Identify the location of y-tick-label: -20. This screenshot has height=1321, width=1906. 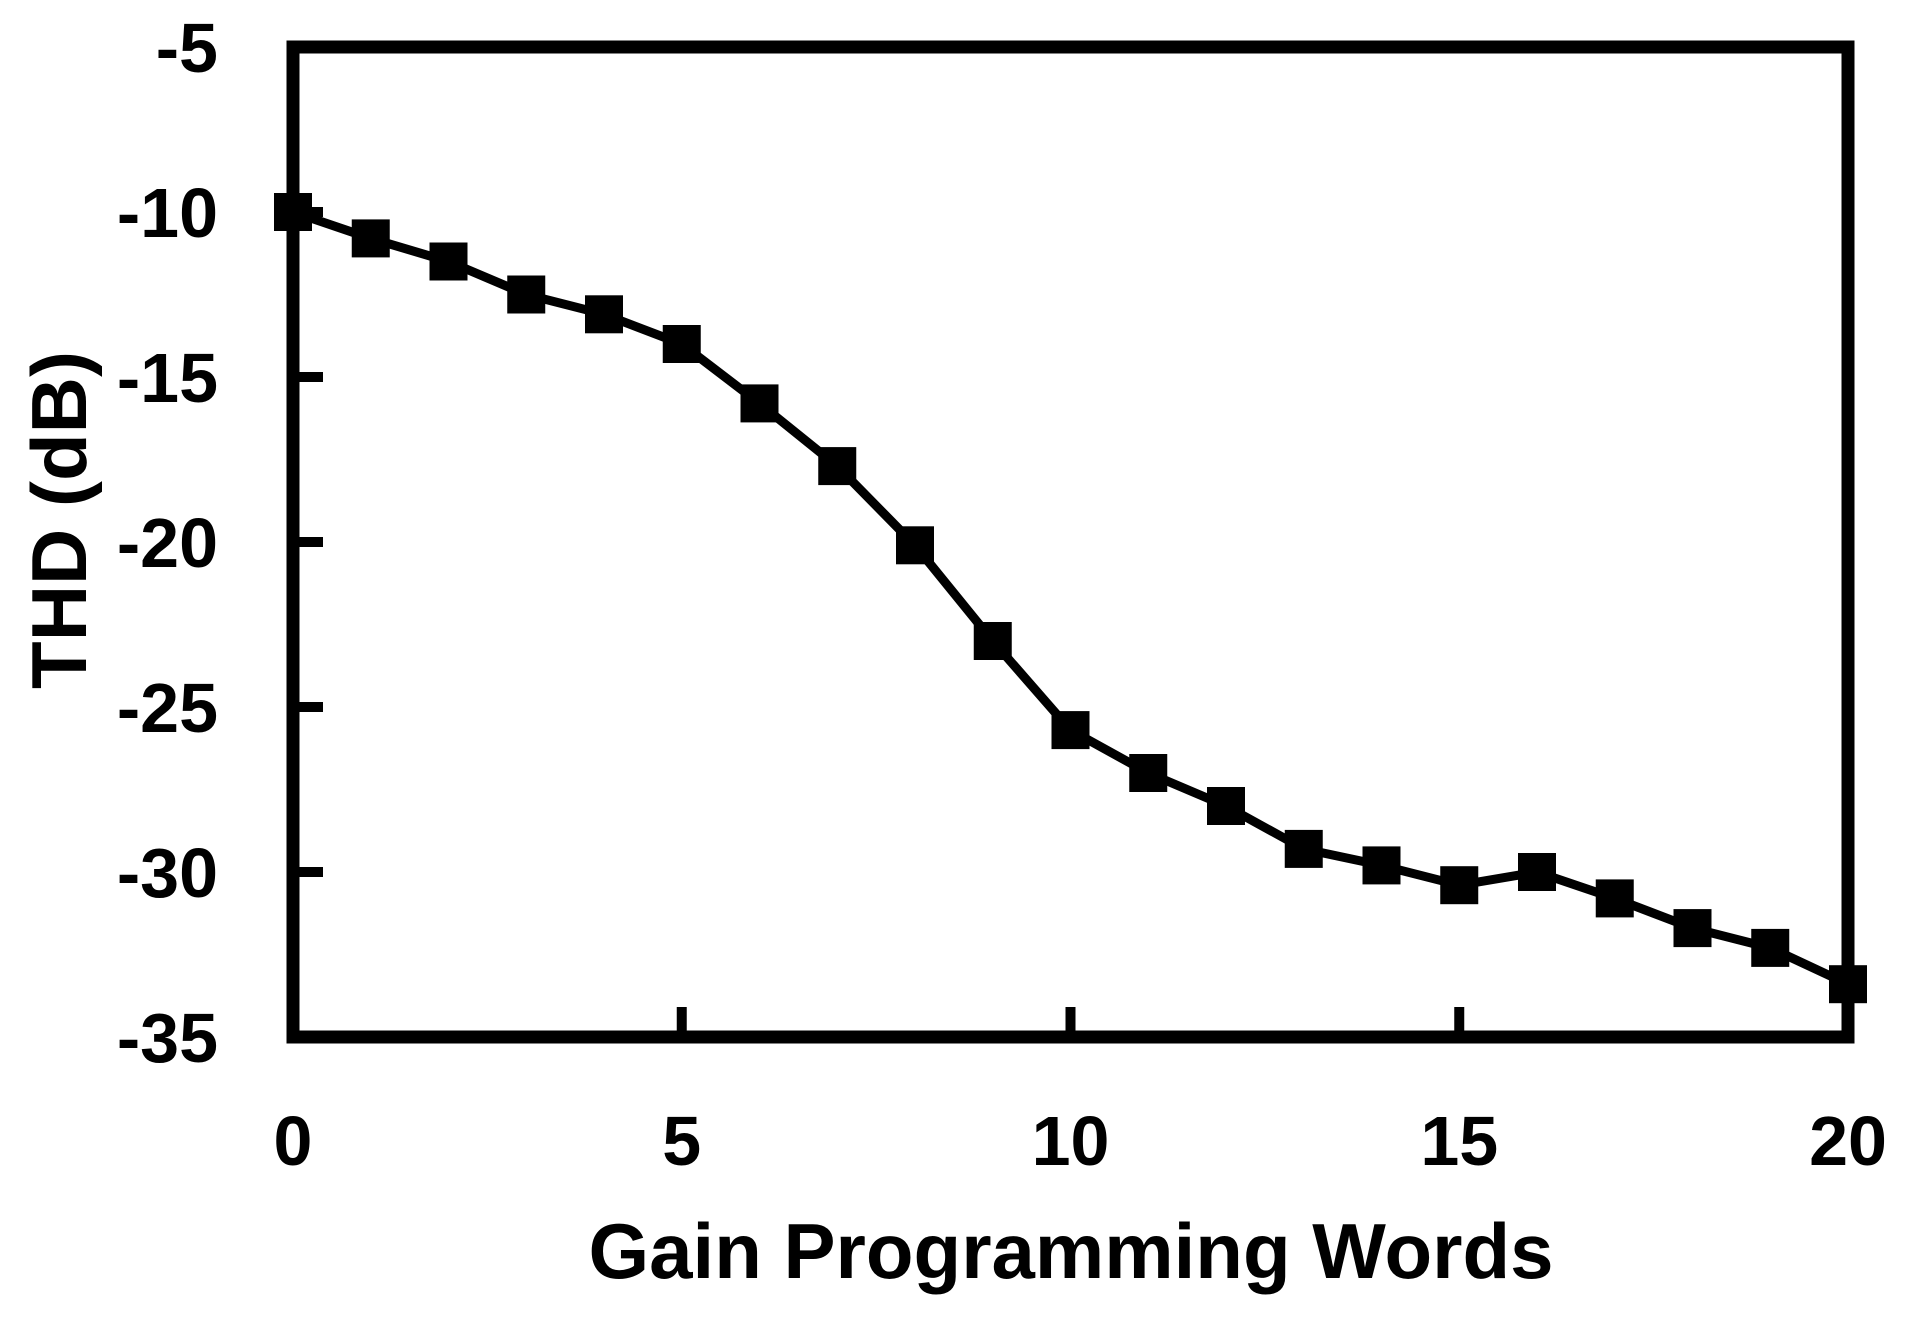
(167, 543).